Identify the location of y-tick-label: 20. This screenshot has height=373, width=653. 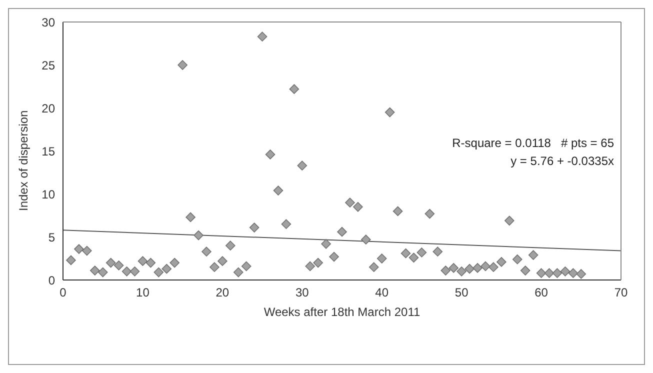
(49, 108).